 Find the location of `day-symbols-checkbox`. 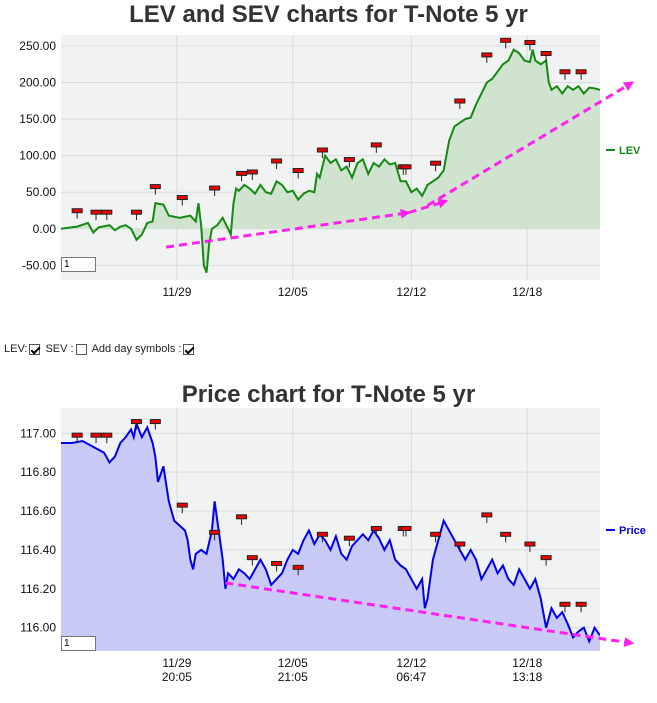

day-symbols-checkbox is located at coordinates (189, 349).